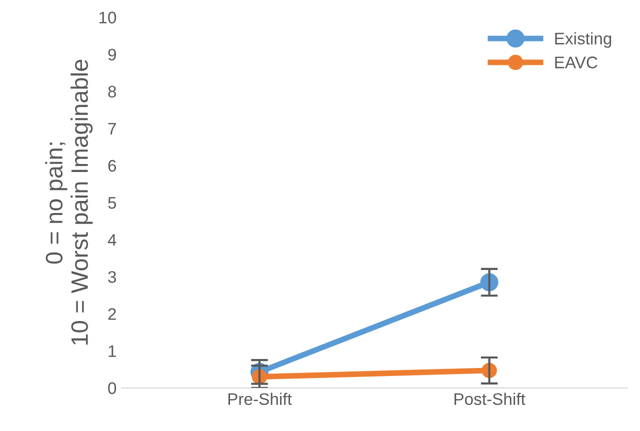 This screenshot has height=431, width=640. Describe the element at coordinates (112, 388) in the screenshot. I see `y-tick-label: 0` at that location.